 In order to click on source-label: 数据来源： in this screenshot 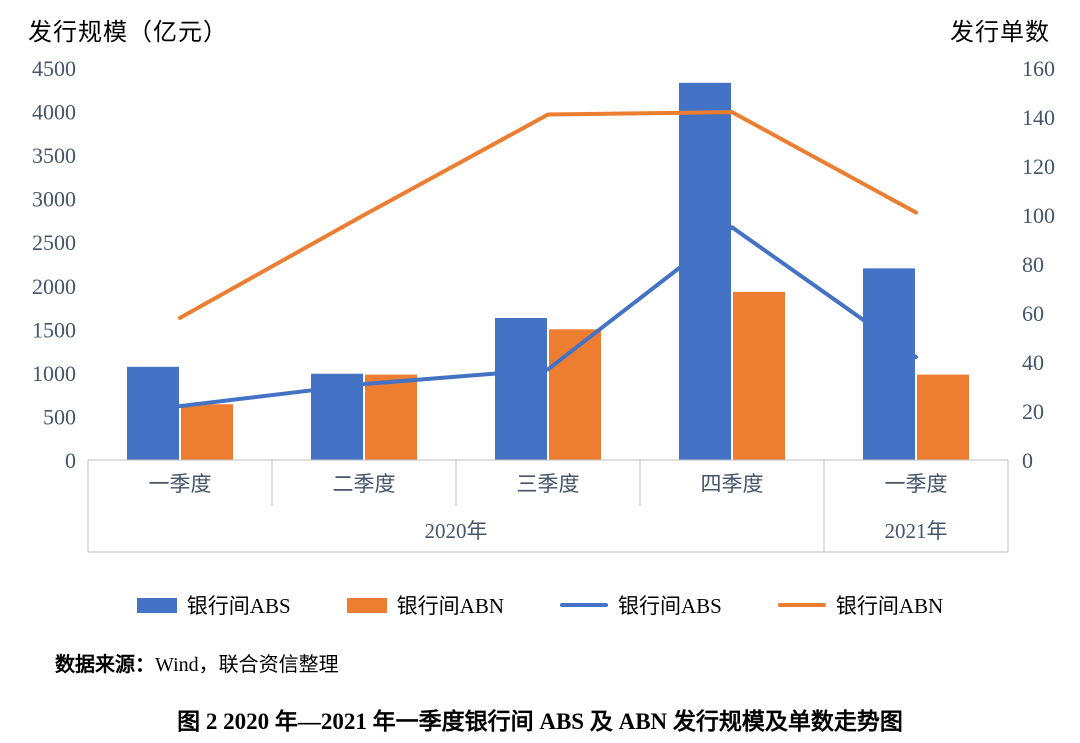, I will do `click(105, 665)`.